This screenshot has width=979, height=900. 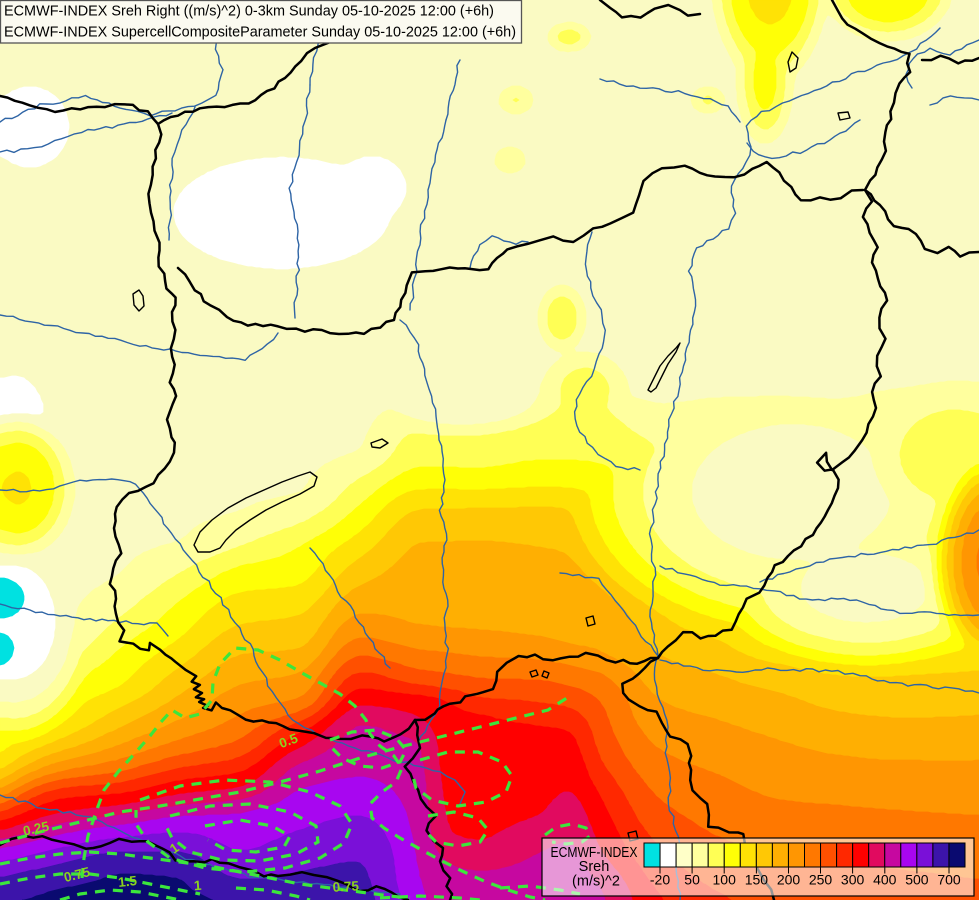 What do you see at coordinates (594, 853) in the screenshot?
I see `svg-text: ECMWF-INDEX` at bounding box center [594, 853].